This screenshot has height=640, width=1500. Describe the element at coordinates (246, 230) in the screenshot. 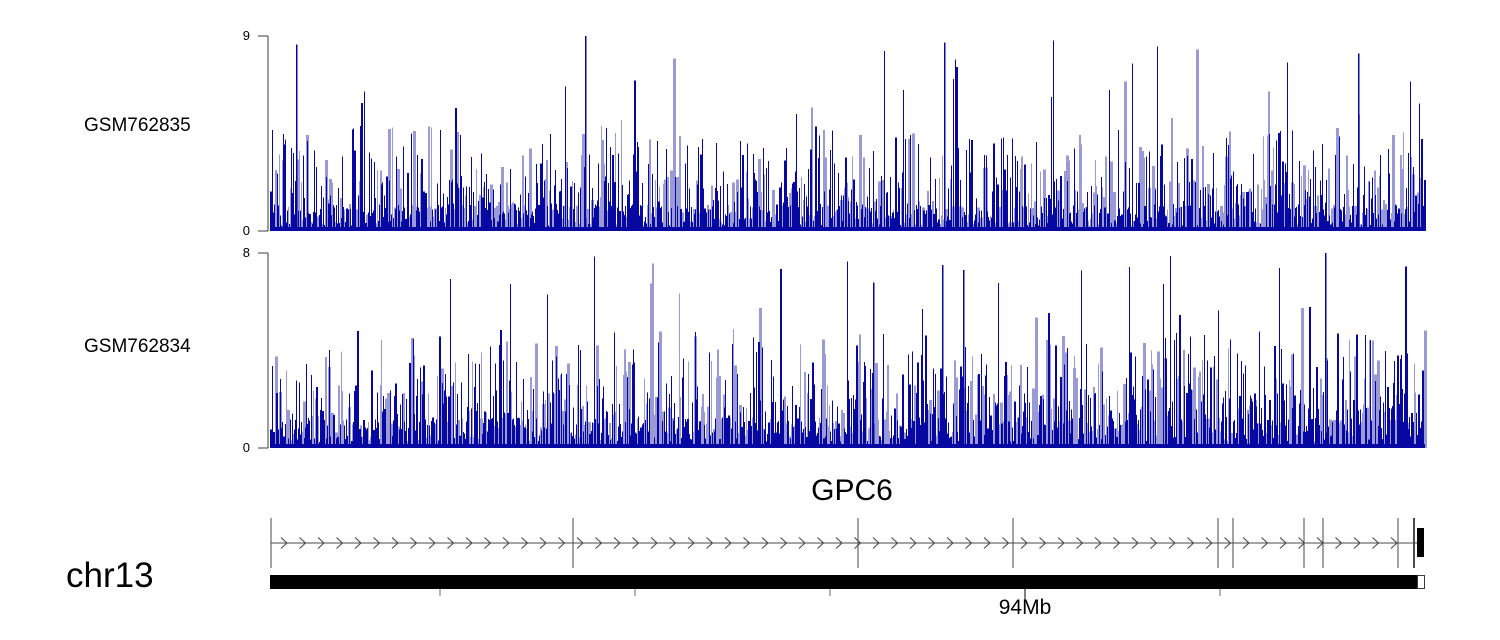

I see `track1-ymin-tick-label: 0` at that location.